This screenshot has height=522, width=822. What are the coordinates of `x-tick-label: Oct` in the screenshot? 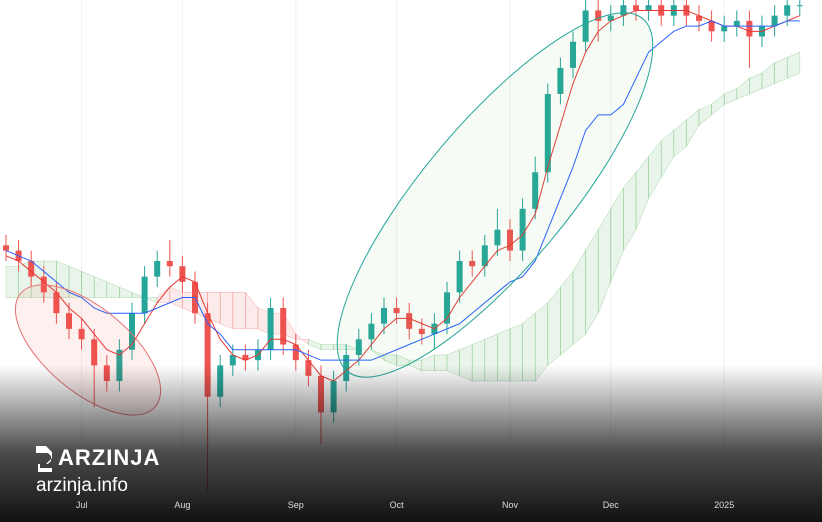 It's located at (397, 505).